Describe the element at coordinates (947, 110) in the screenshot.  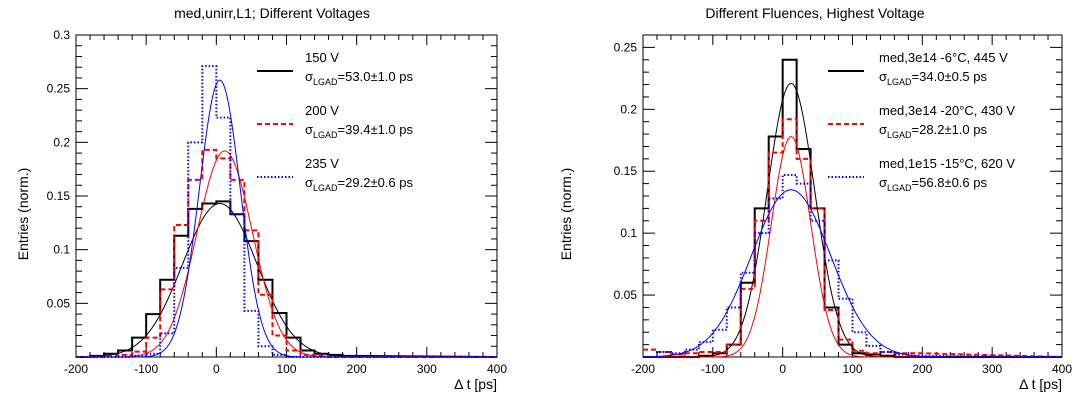
I see `legend-series-name: med,3e14 -20°C, 430 V` at that location.